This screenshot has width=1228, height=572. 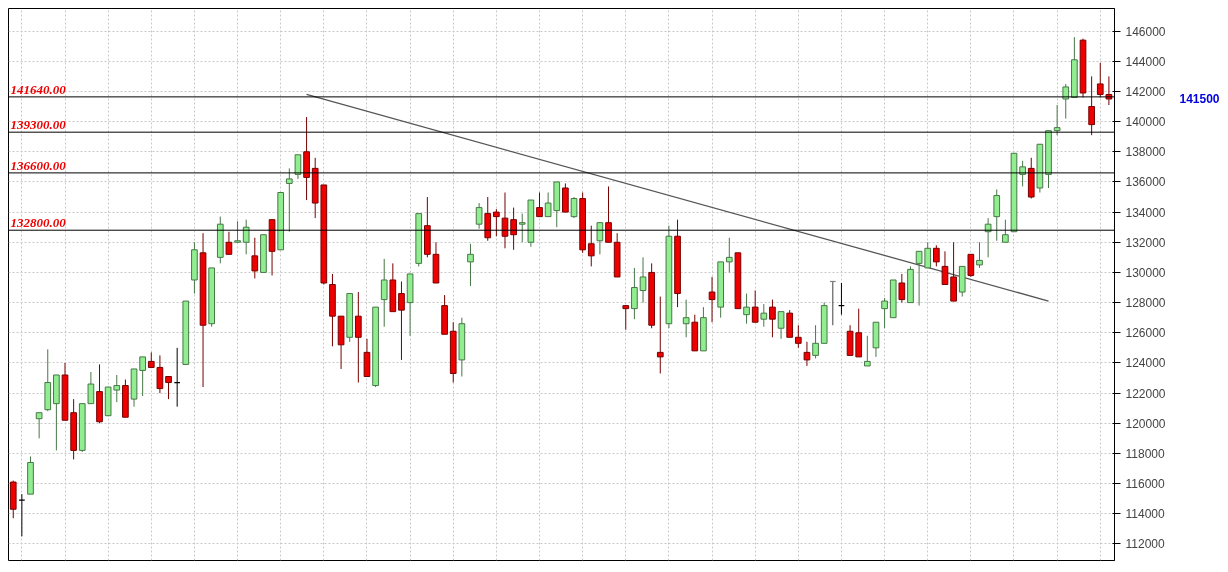 I want to click on y-tick-label: 144000, so click(x=1145, y=61).